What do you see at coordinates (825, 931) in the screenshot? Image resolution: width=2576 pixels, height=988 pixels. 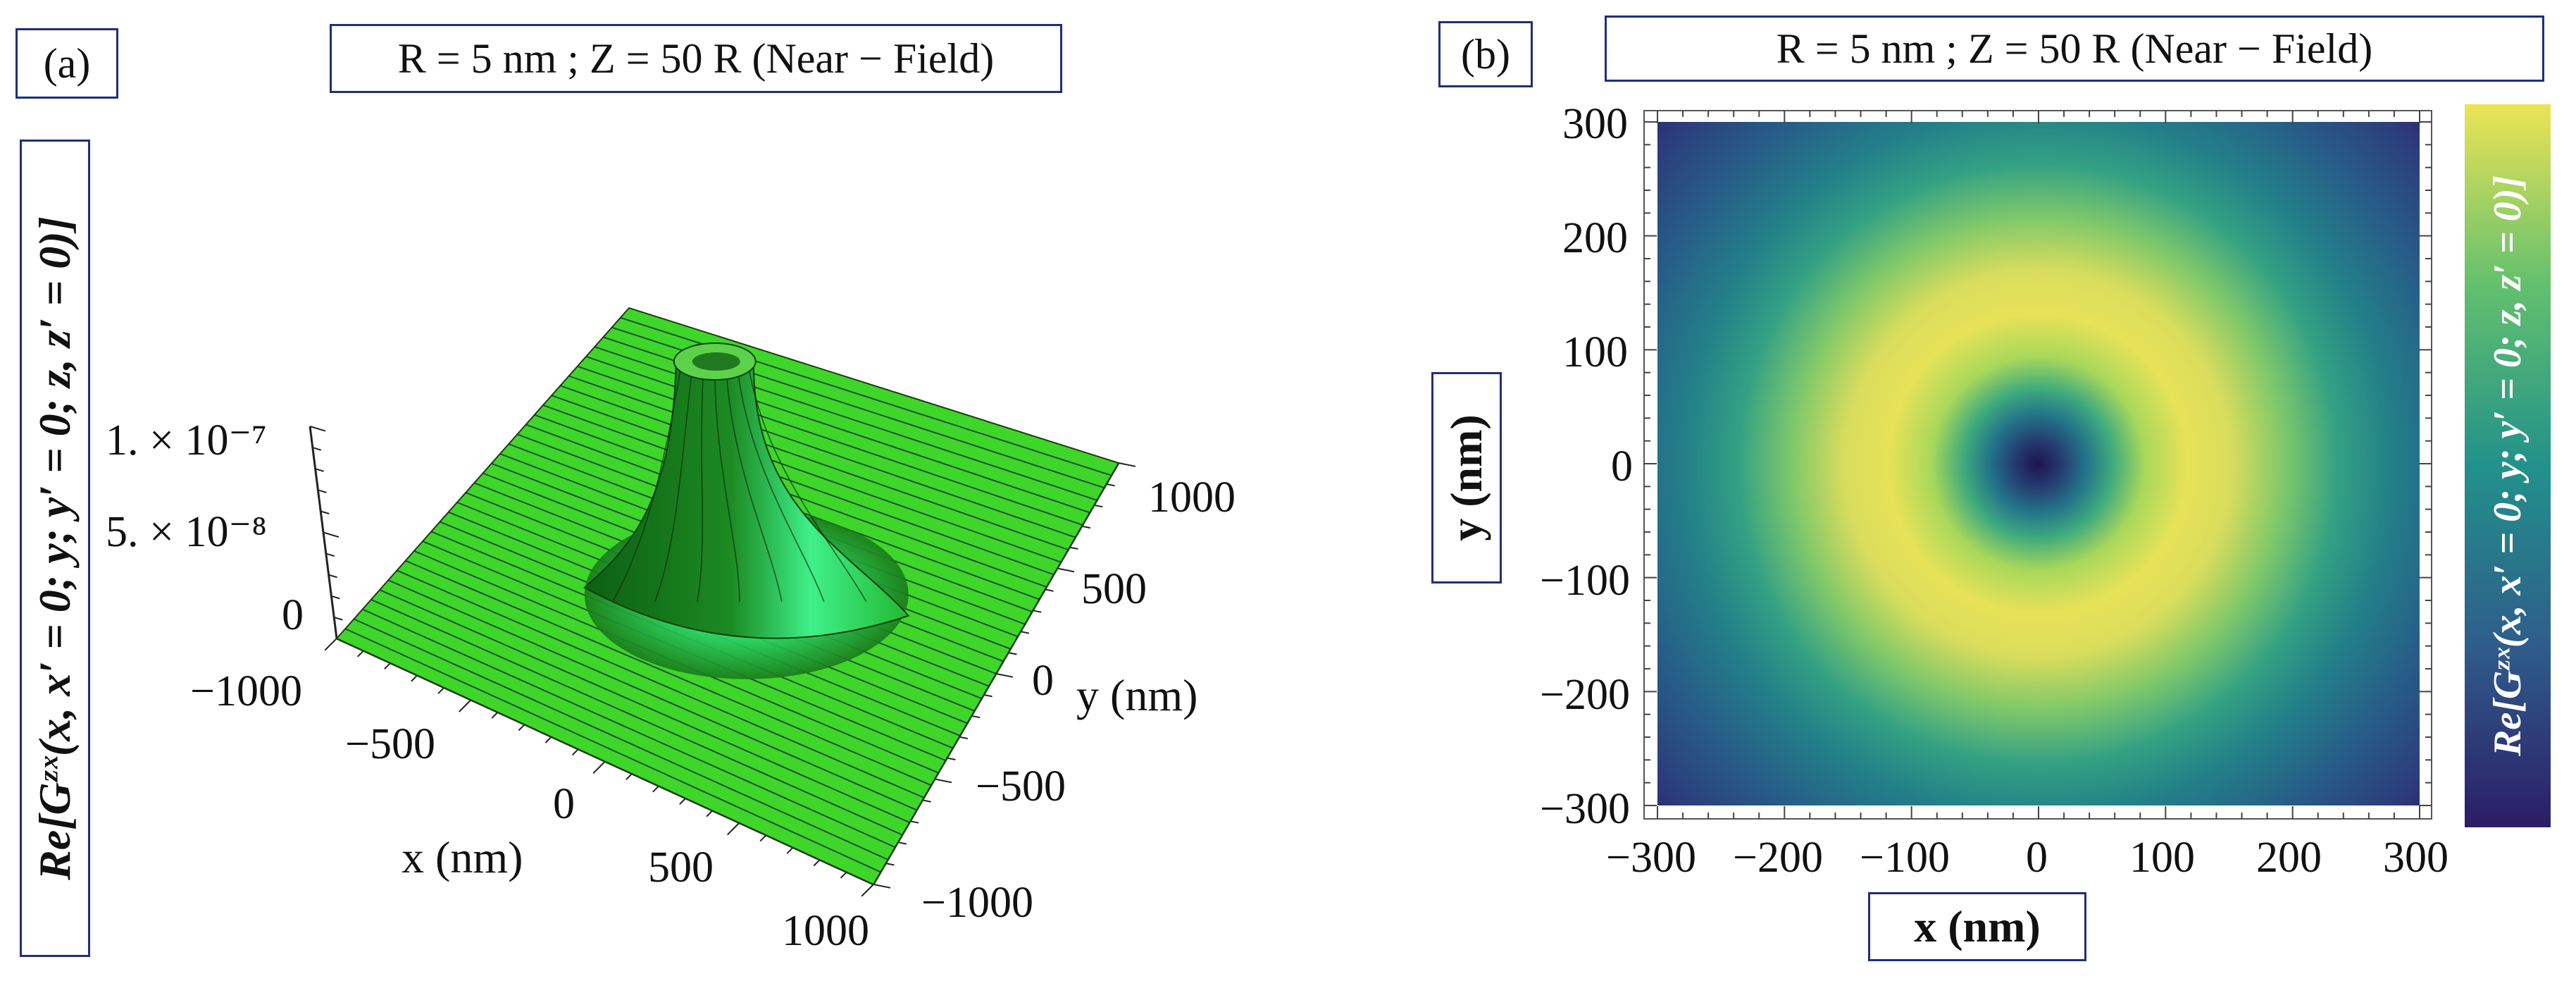 I see `x-tick-1000: 1000` at bounding box center [825, 931].